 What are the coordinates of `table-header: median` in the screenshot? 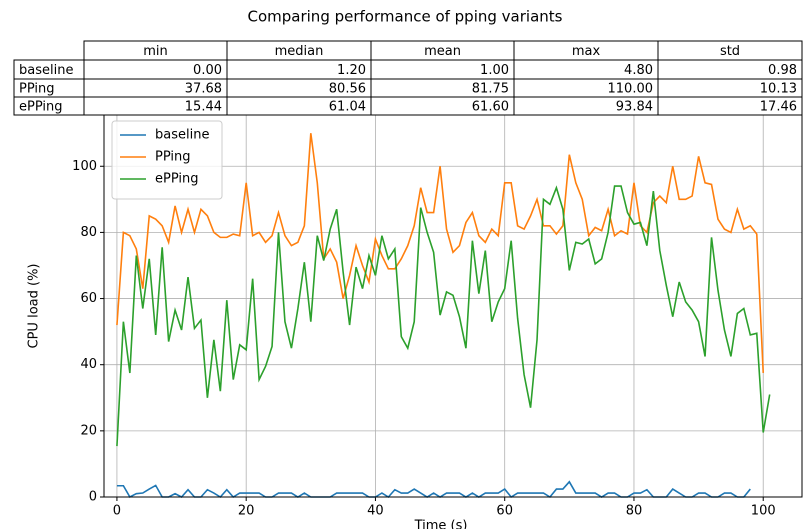 It's located at (299, 51).